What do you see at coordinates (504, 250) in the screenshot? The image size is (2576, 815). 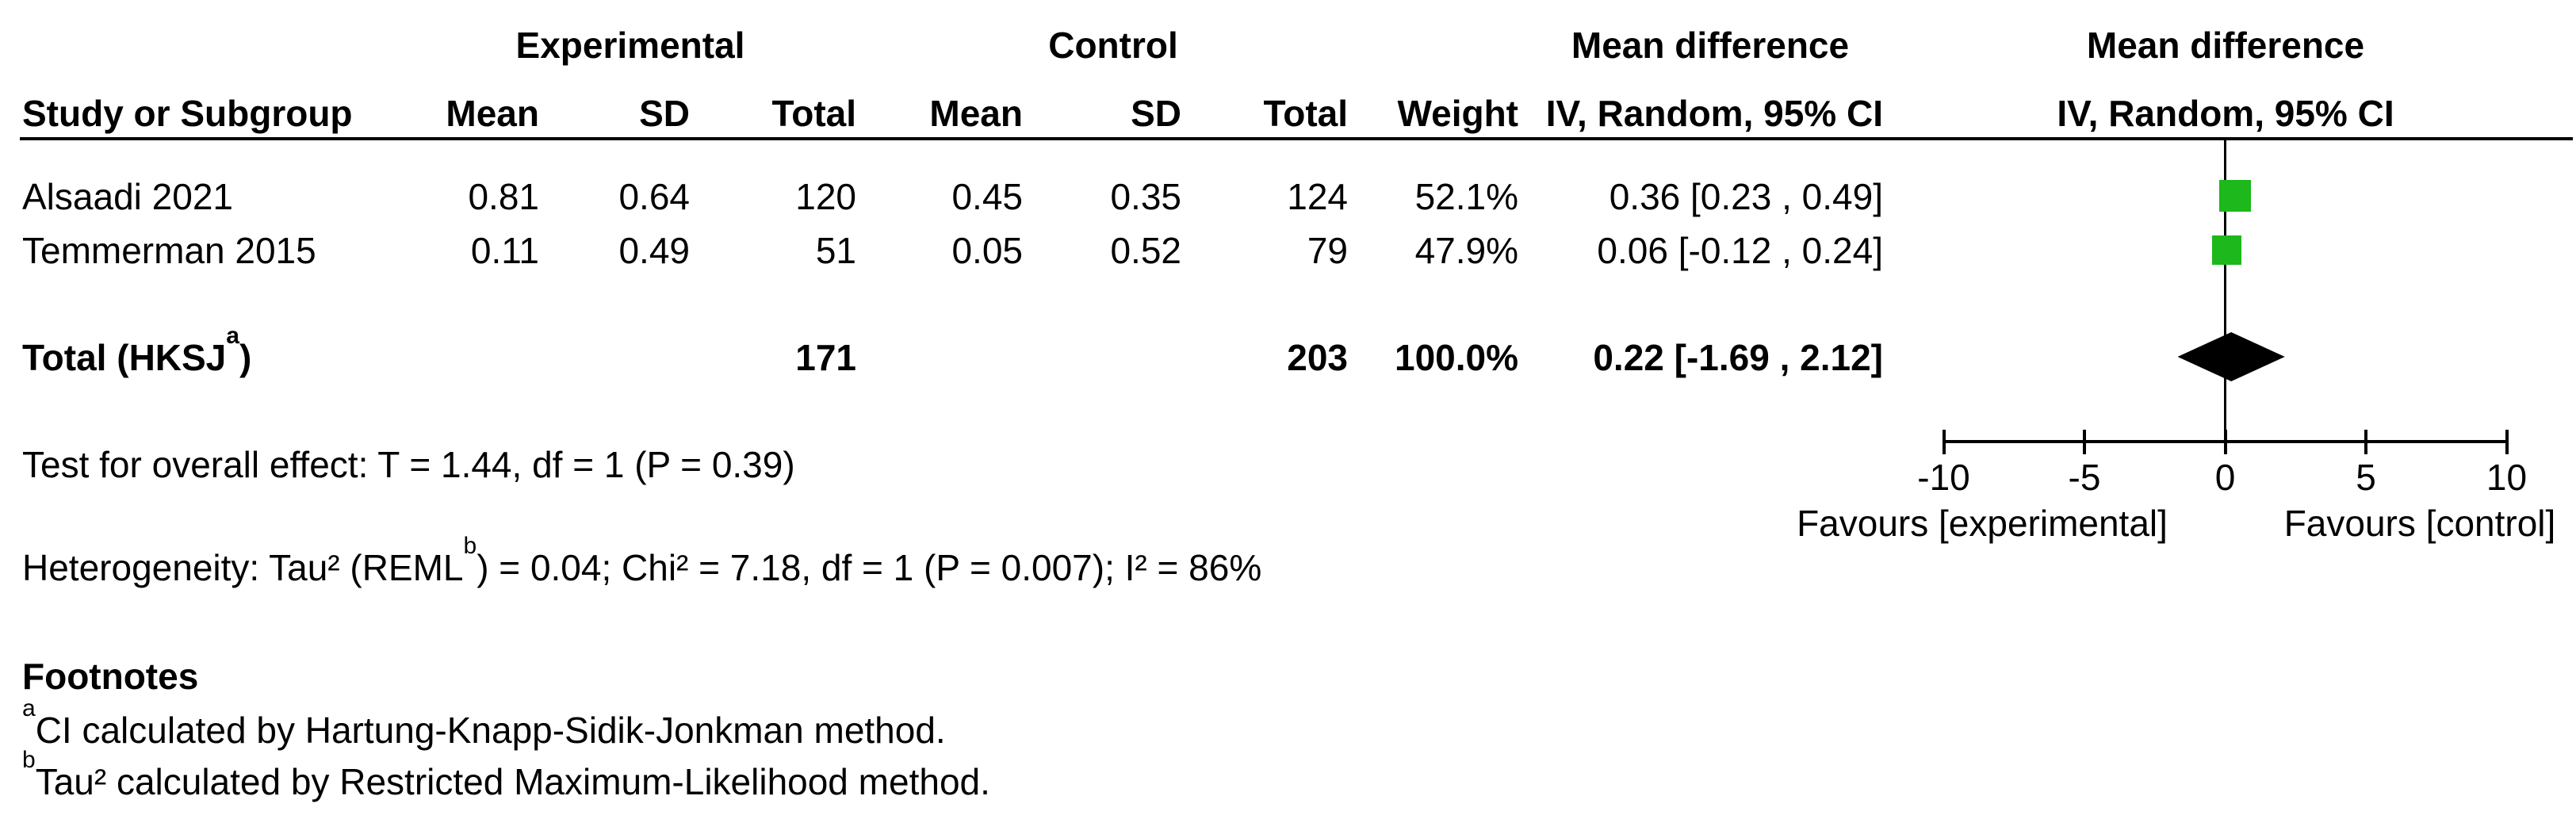 I see `exp-mean-value: 0.11` at bounding box center [504, 250].